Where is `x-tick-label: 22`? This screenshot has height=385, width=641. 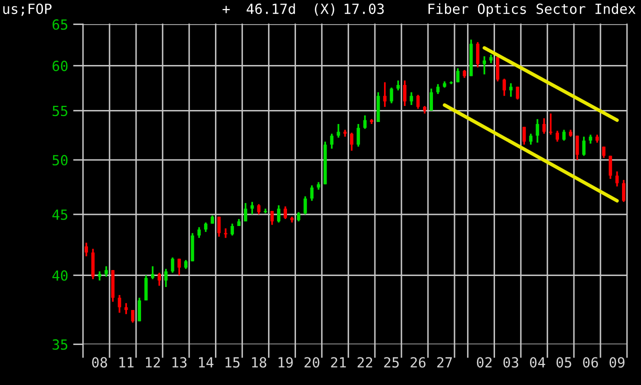
x-tick-label: 22 is located at coordinates (365, 362).